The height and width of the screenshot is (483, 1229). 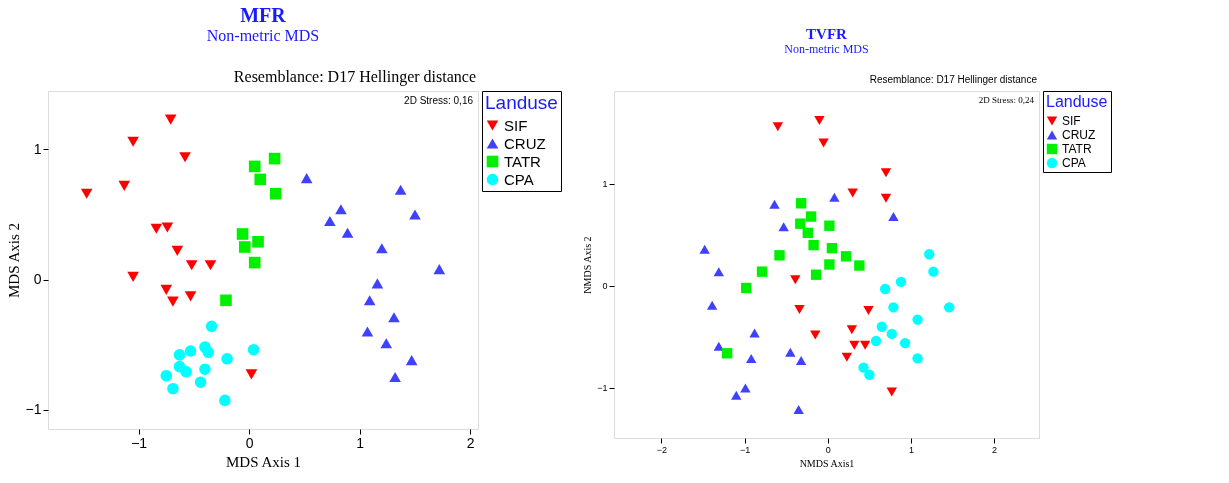 What do you see at coordinates (827, 34) in the screenshot?
I see `chart-title: TVFR` at bounding box center [827, 34].